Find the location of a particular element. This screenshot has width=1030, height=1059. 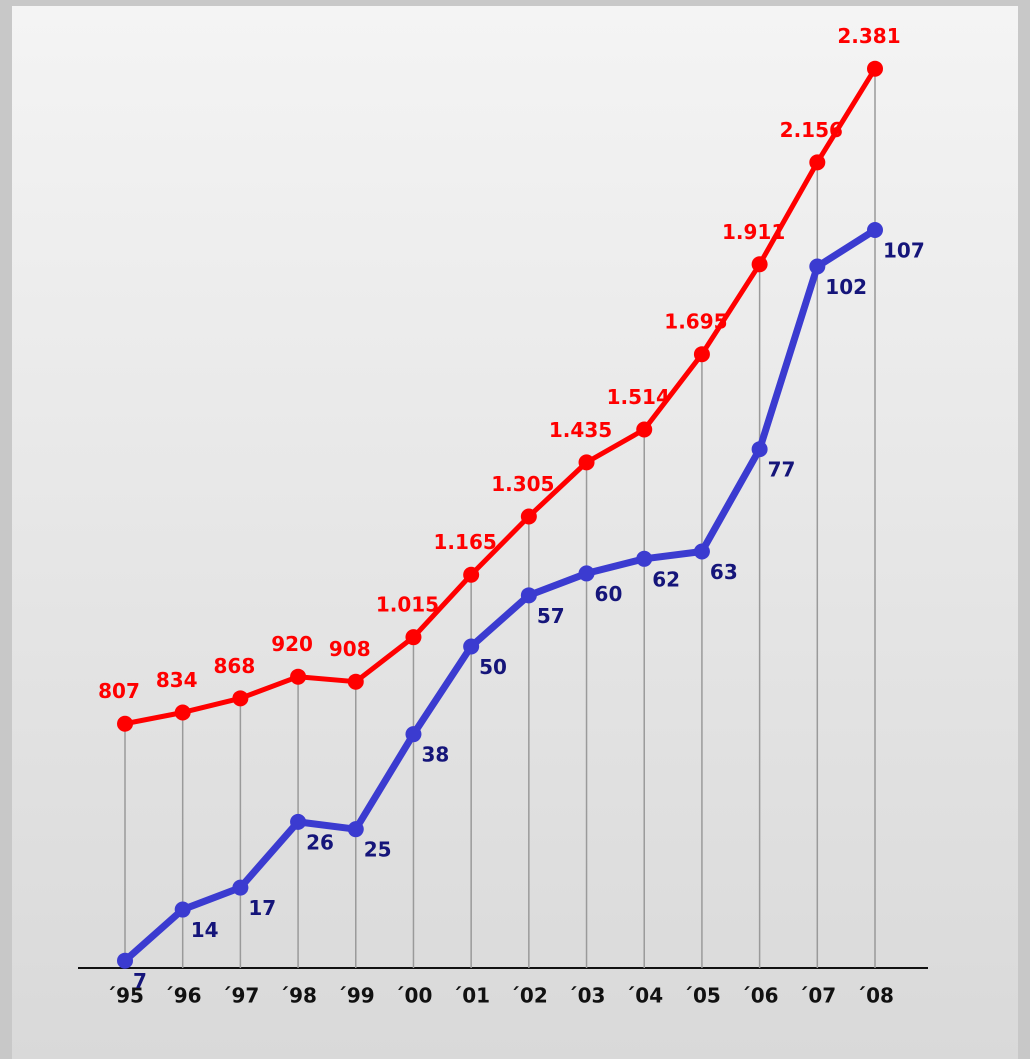

data-label: 908 is located at coordinates (350, 649).